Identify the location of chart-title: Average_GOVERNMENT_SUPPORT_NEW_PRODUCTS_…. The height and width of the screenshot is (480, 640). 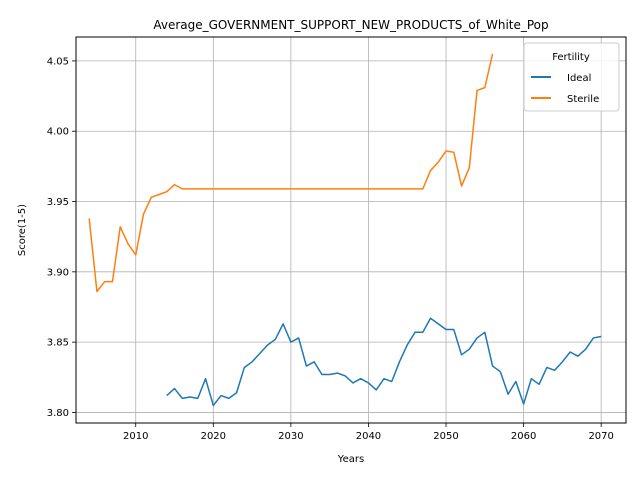
(350, 25).